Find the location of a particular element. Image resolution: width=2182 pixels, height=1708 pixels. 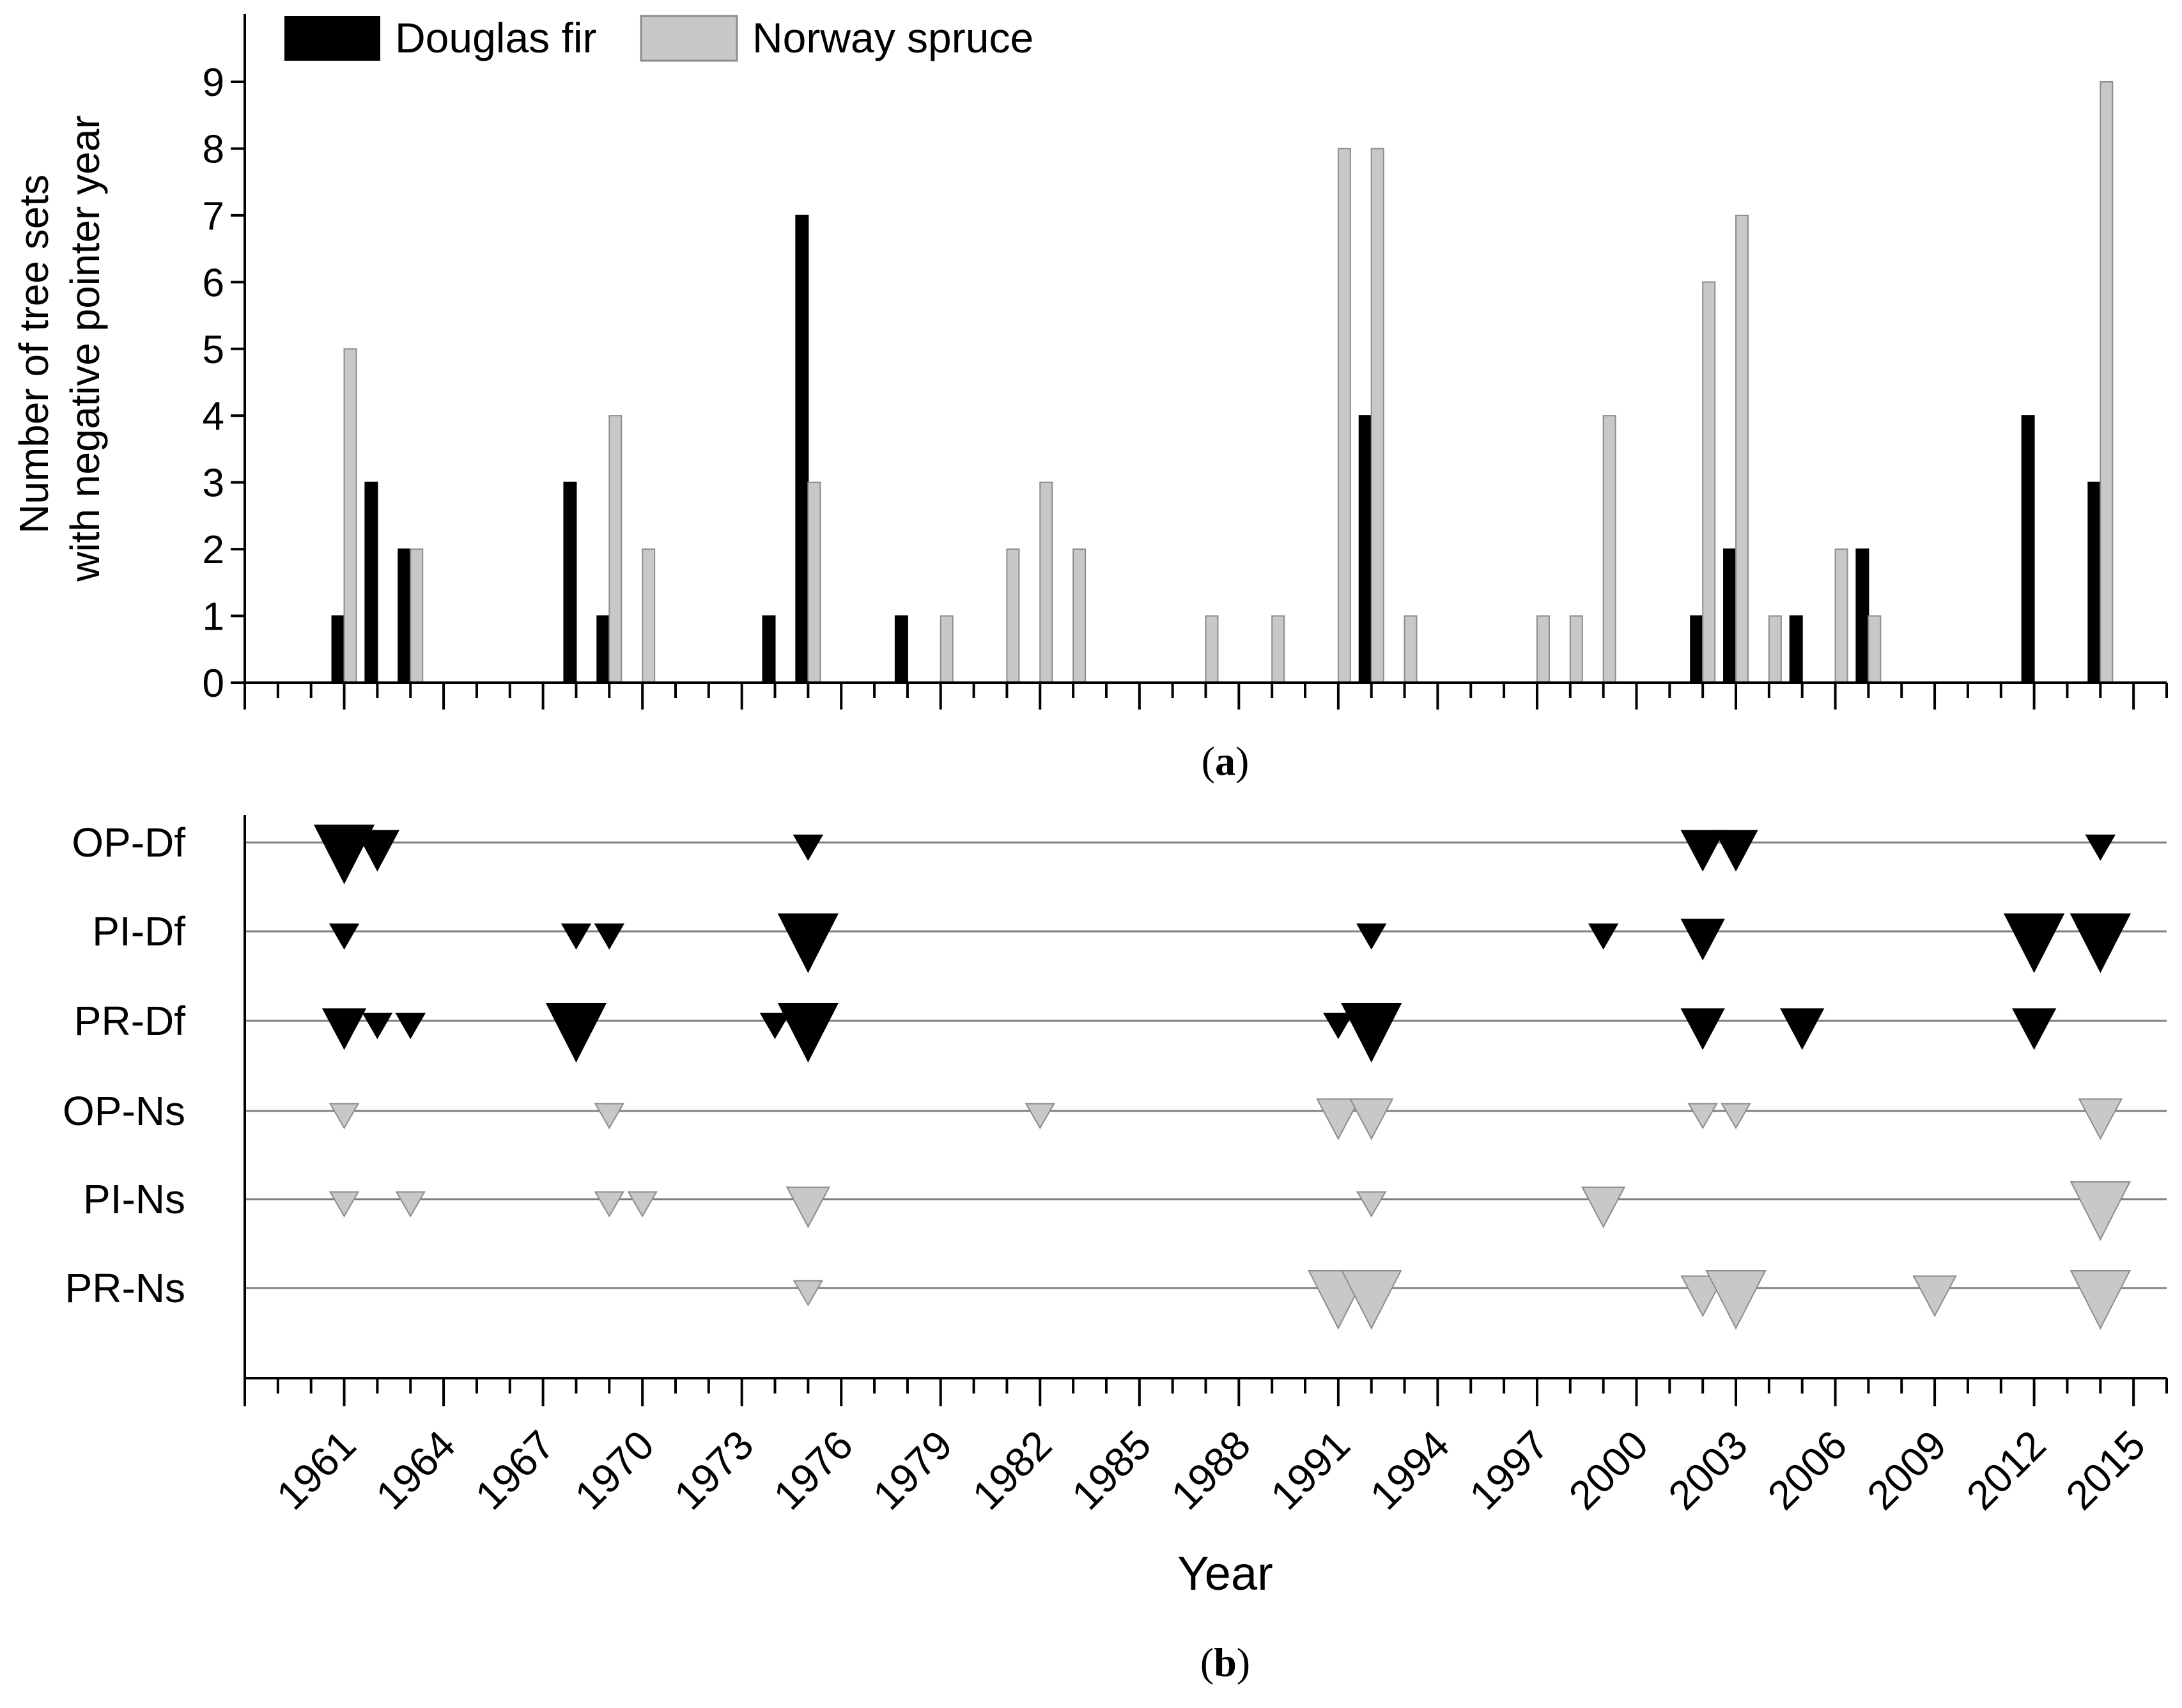

bar-douglas-fir-2002 is located at coordinates (1697, 649).